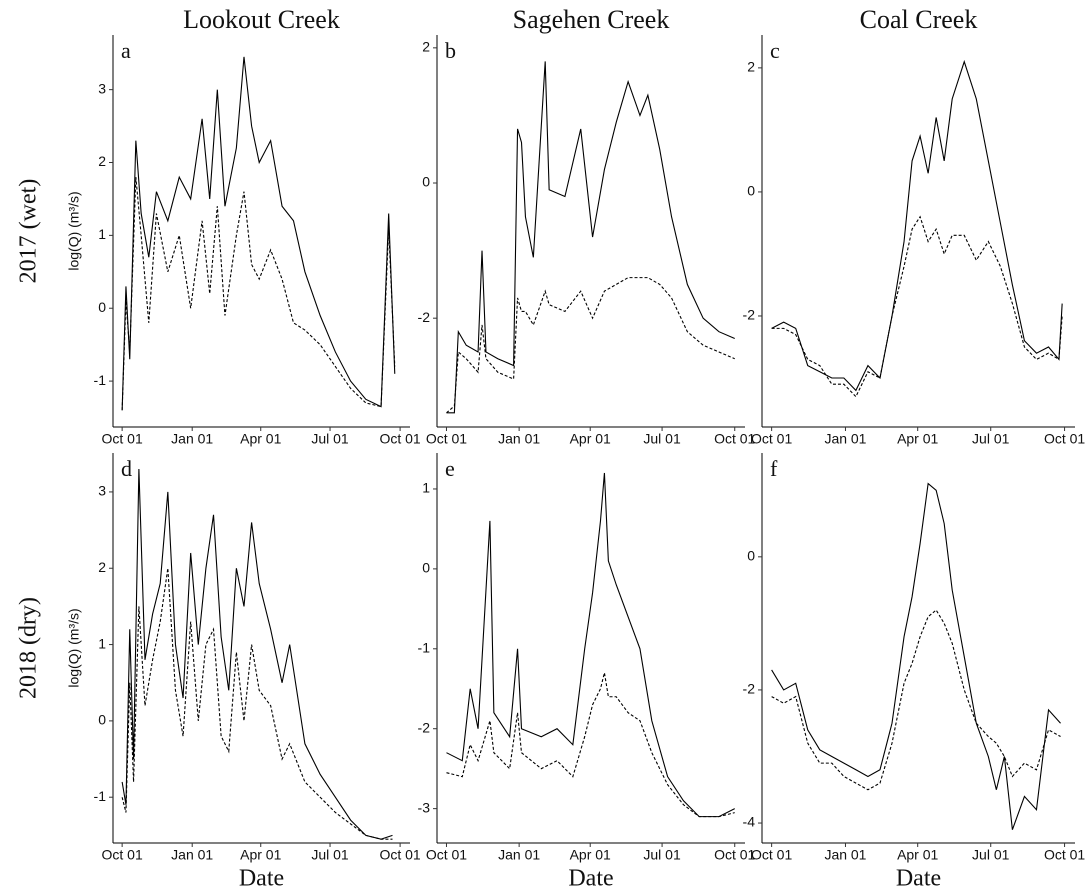  Describe the element at coordinates (126, 50) in the screenshot. I see `panel-label: a` at that location.